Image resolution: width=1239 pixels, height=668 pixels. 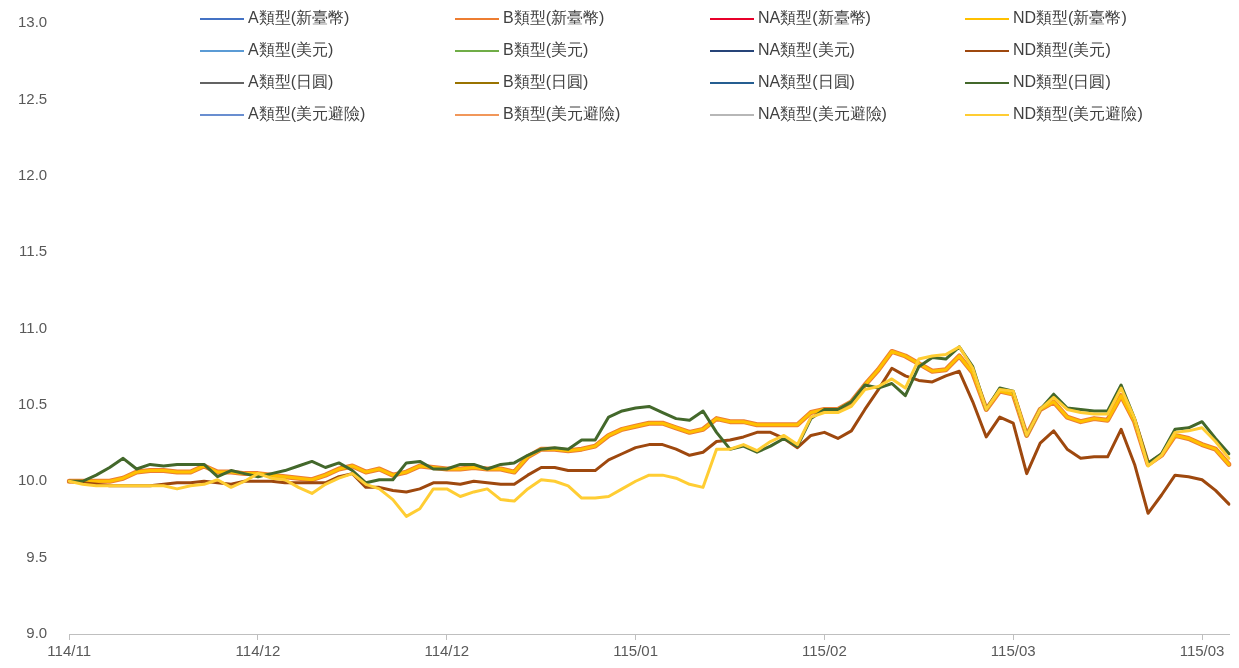 What do you see at coordinates (1062, 50) in the screenshot?
I see `legend-label: ND類型(美元)` at bounding box center [1062, 50].